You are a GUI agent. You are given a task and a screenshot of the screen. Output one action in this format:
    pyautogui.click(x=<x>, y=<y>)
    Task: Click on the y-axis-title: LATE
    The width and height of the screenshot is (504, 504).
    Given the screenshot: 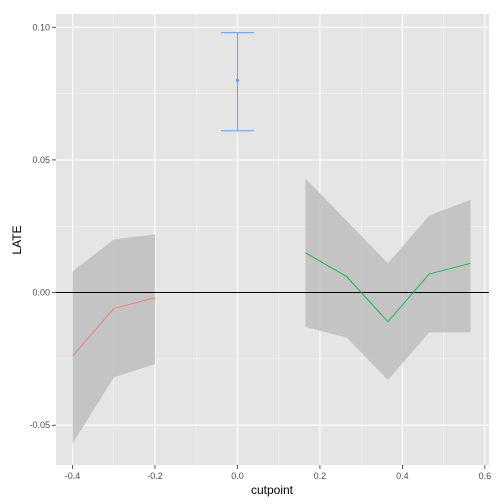 What is the action you would take?
    pyautogui.click(x=17, y=239)
    